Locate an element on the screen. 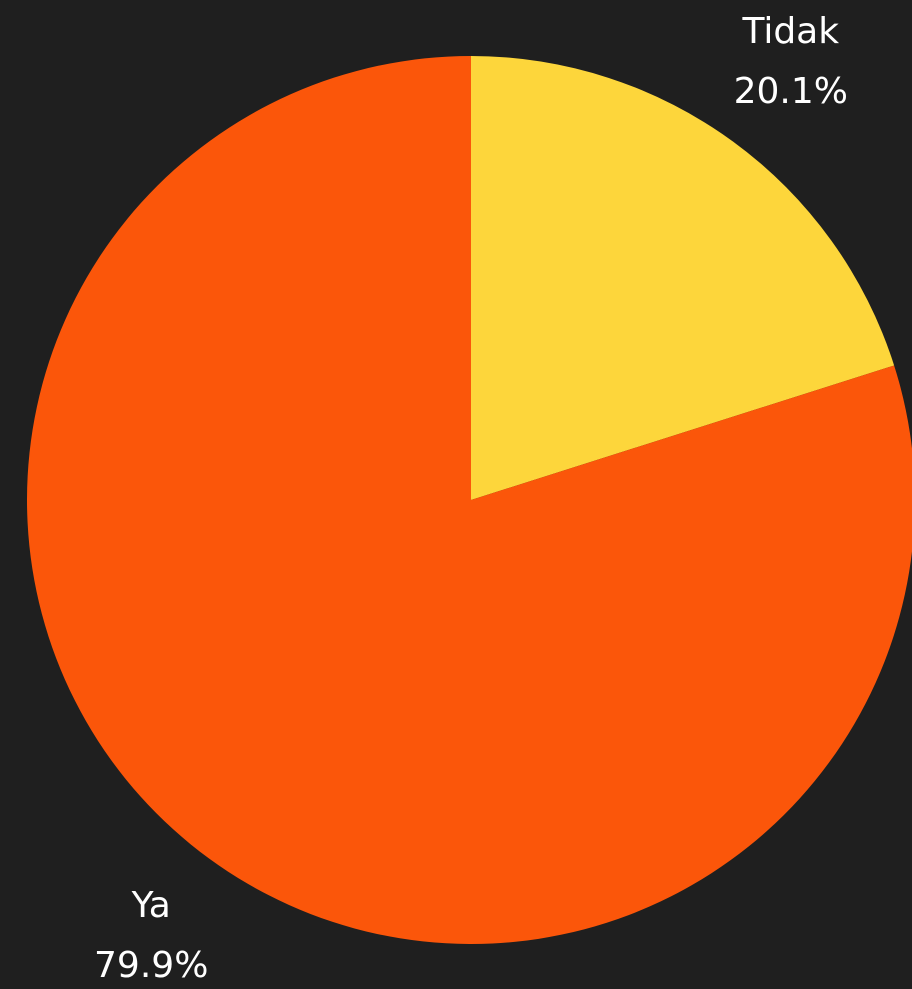 The height and width of the screenshot is (989, 912). slice-value-label: 20.1% is located at coordinates (791, 91).